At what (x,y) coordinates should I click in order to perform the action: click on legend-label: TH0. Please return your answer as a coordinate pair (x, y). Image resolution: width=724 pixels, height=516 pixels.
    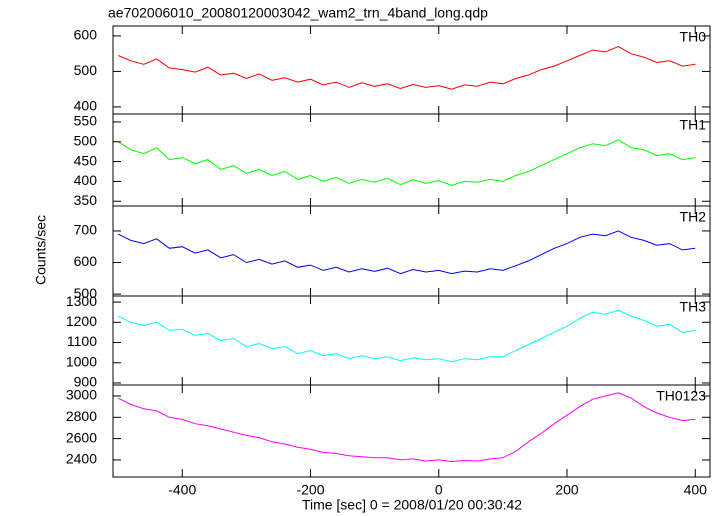
    Looking at the image, I should click on (693, 37).